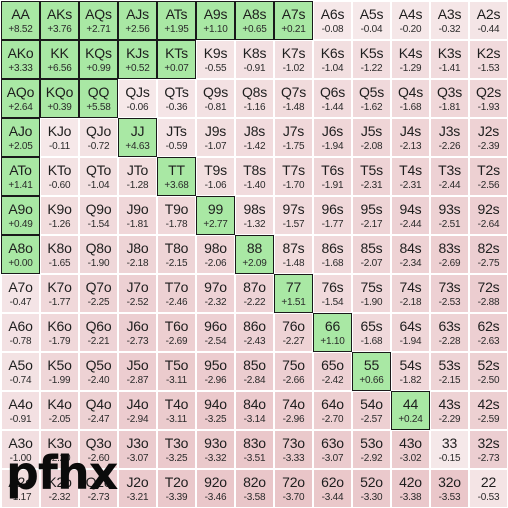  What do you see at coordinates (449, 332) in the screenshot?
I see `hand-cell: 63s -2.28` at bounding box center [449, 332].